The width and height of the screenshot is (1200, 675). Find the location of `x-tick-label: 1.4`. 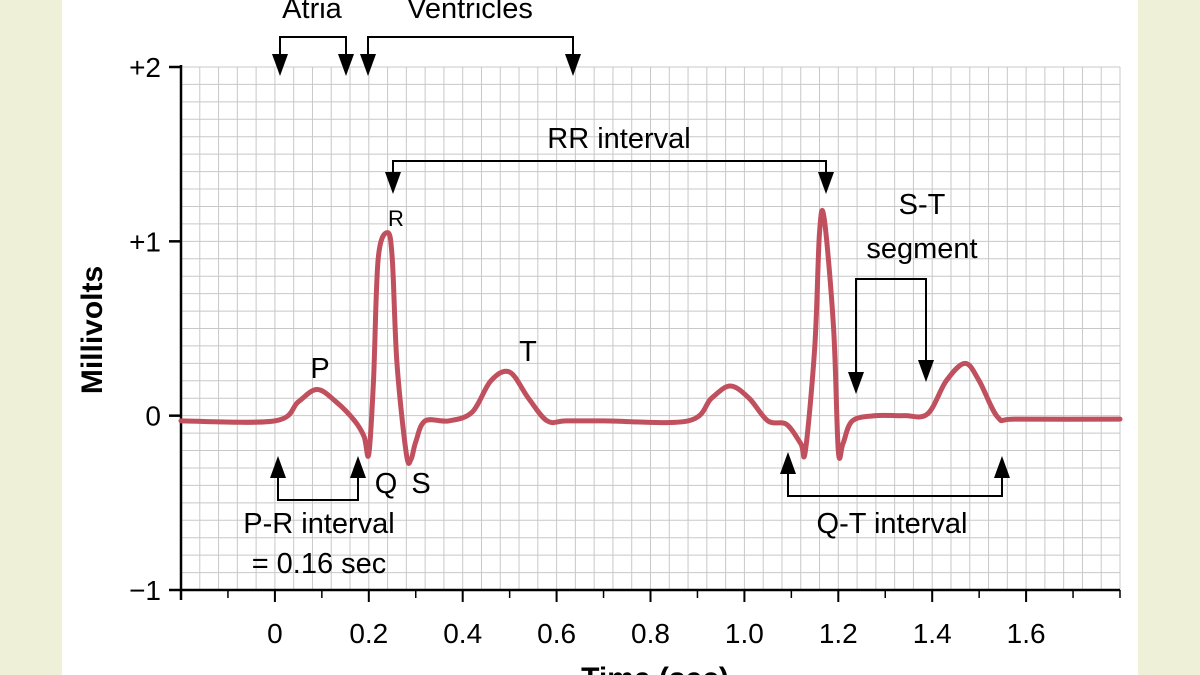

x-tick-label: 1.4 is located at coordinates (932, 633).